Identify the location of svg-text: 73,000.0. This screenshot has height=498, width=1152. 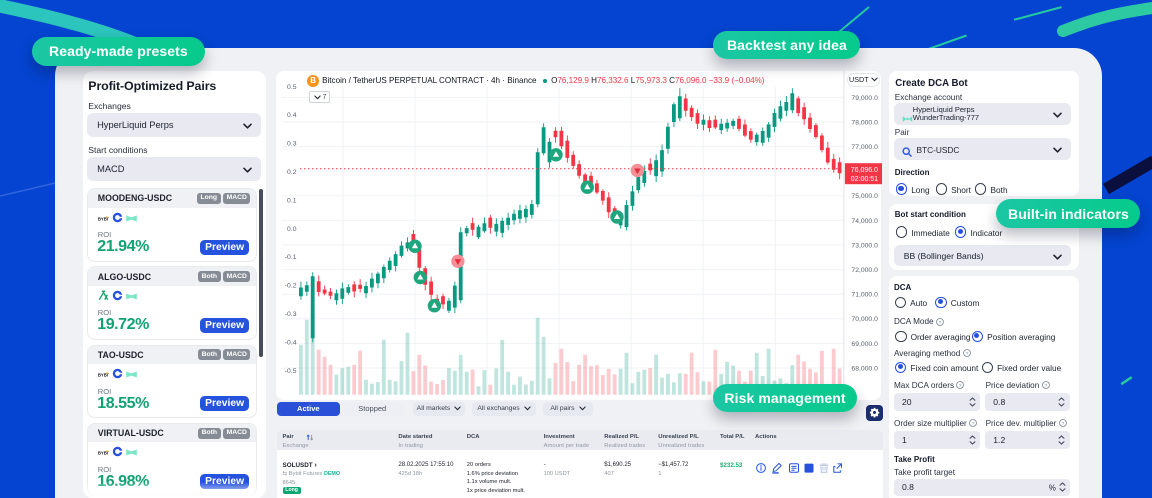
(864, 245).